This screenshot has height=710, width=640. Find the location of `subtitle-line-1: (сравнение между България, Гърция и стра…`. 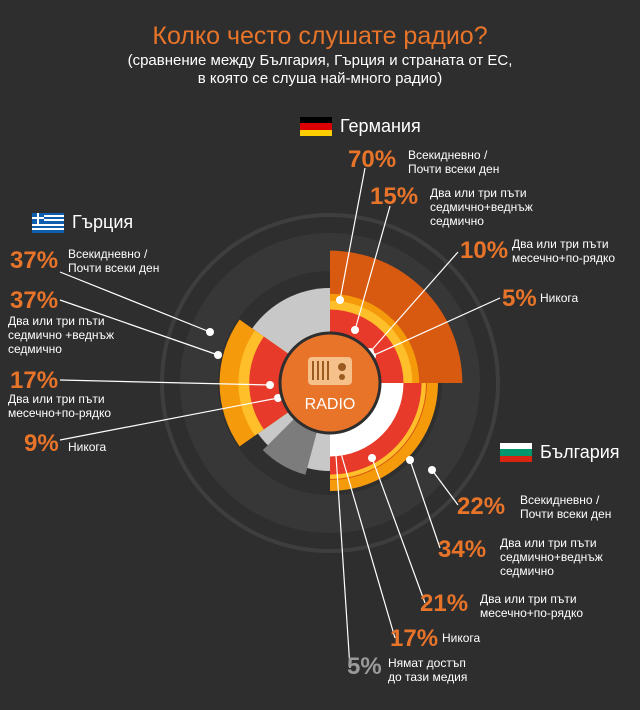

subtitle-line-1: (сравнение между България, Гърция и стра… is located at coordinates (320, 60).